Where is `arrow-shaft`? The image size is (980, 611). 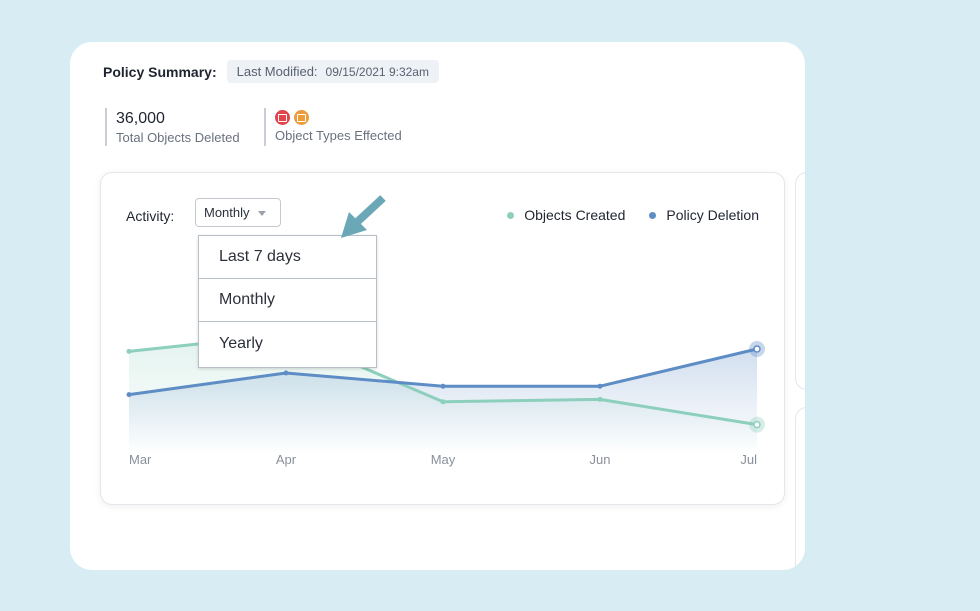
arrow-shaft is located at coordinates (369, 211).